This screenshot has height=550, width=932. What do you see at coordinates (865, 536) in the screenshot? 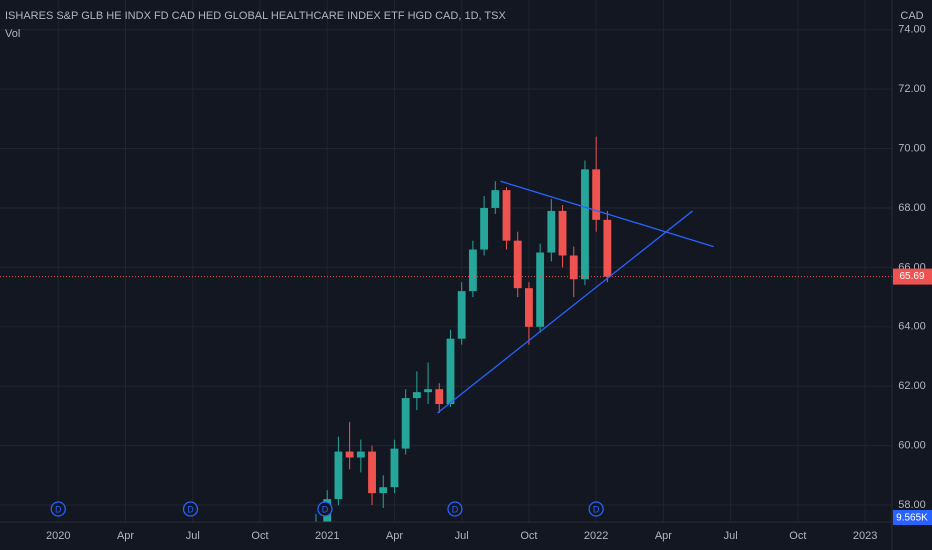
I see `x-tick-label: 2023` at bounding box center [865, 536].